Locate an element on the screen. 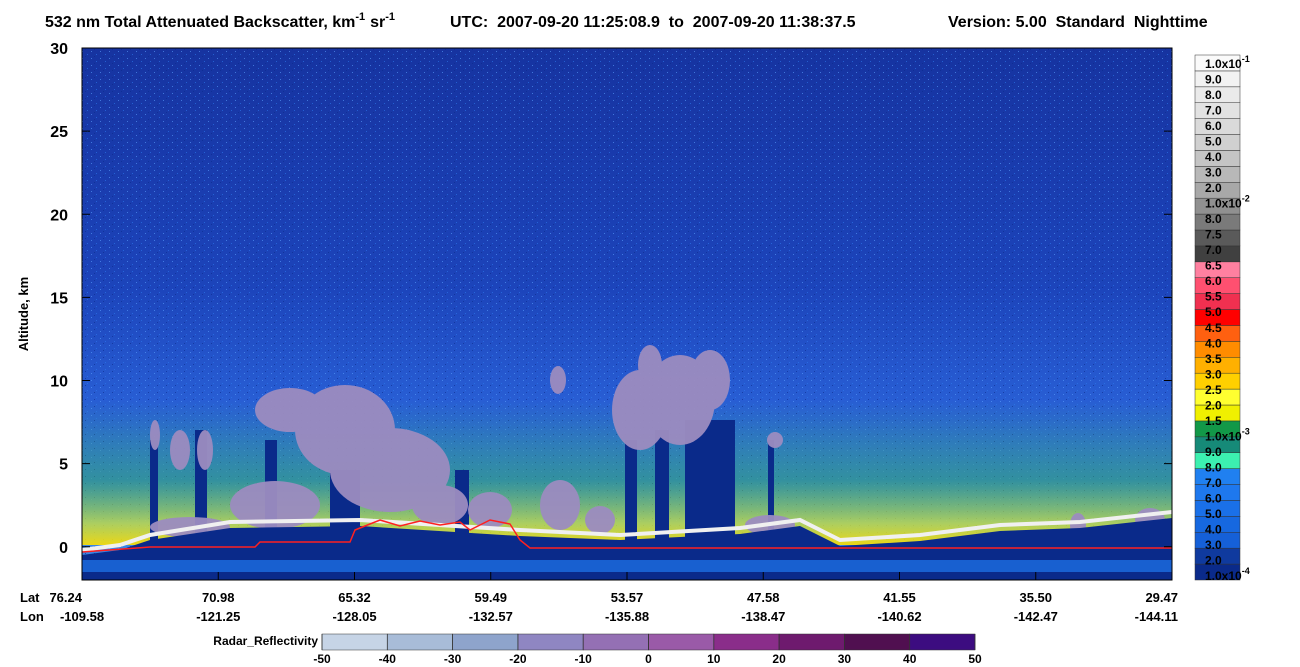  colorbar-label: 1.5 is located at coordinates (1213, 421).